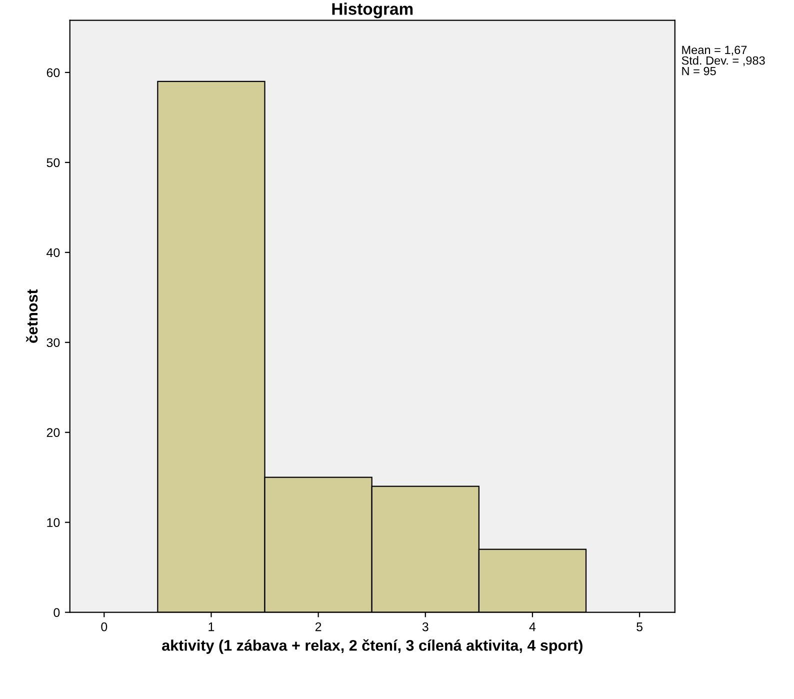  Describe the element at coordinates (53, 163) in the screenshot. I see `y-tick-label: 50` at that location.